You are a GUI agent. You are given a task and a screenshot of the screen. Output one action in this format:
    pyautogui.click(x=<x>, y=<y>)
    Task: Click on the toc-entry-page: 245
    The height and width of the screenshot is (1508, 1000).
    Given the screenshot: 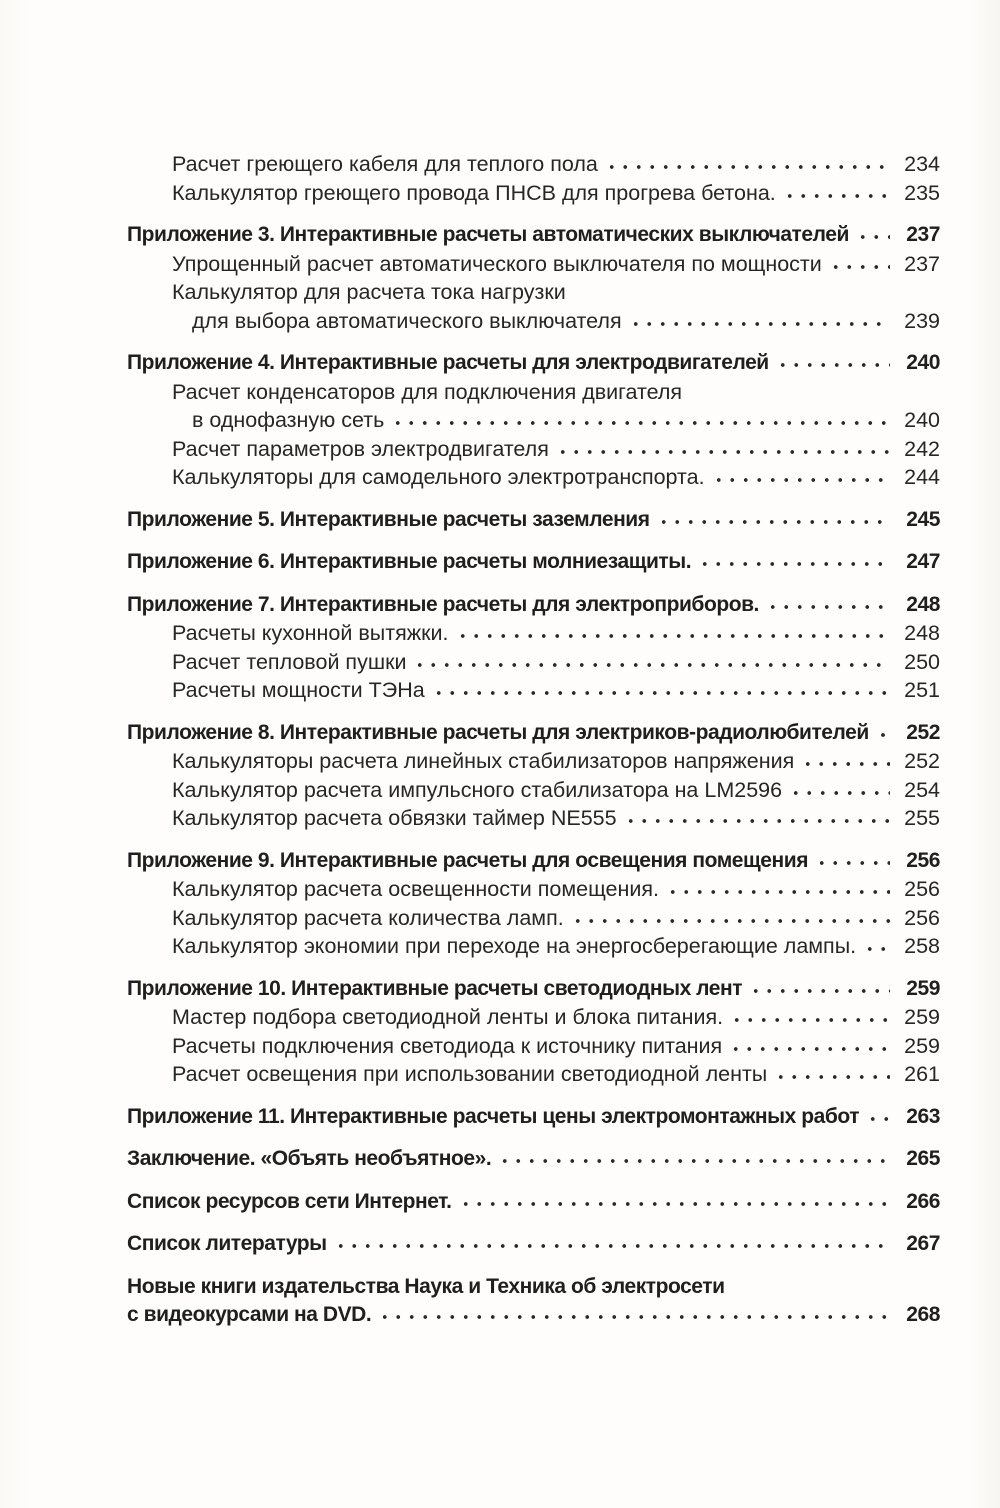 What is the action you would take?
    pyautogui.click(x=923, y=519)
    